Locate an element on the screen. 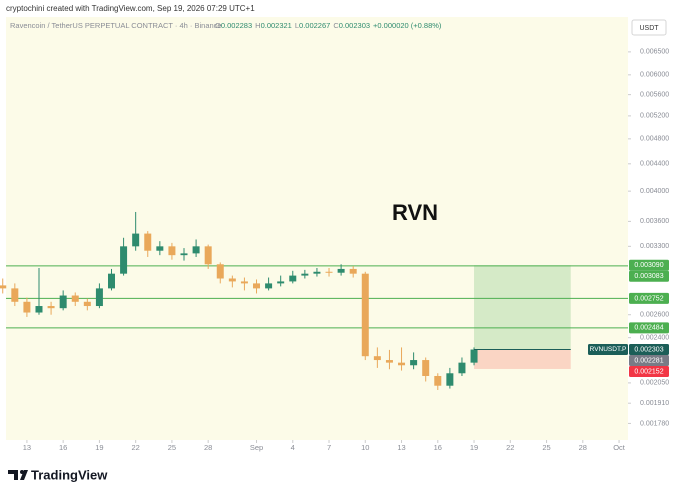 The height and width of the screenshot is (499, 680). stop-zone is located at coordinates (522, 359).